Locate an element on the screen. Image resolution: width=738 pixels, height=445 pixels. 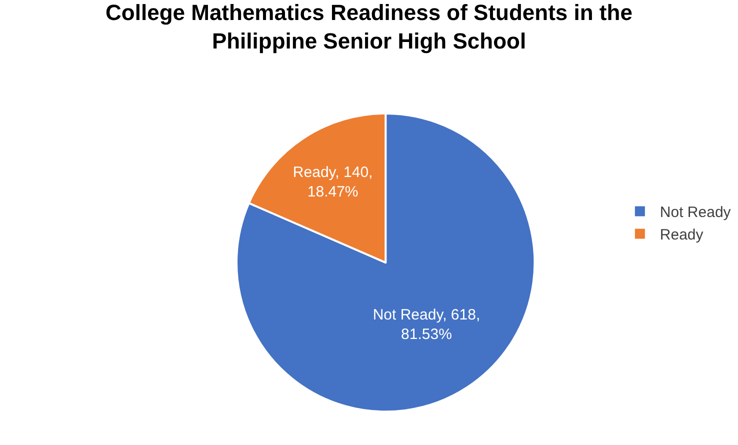
legend-label: Ready is located at coordinates (682, 235).